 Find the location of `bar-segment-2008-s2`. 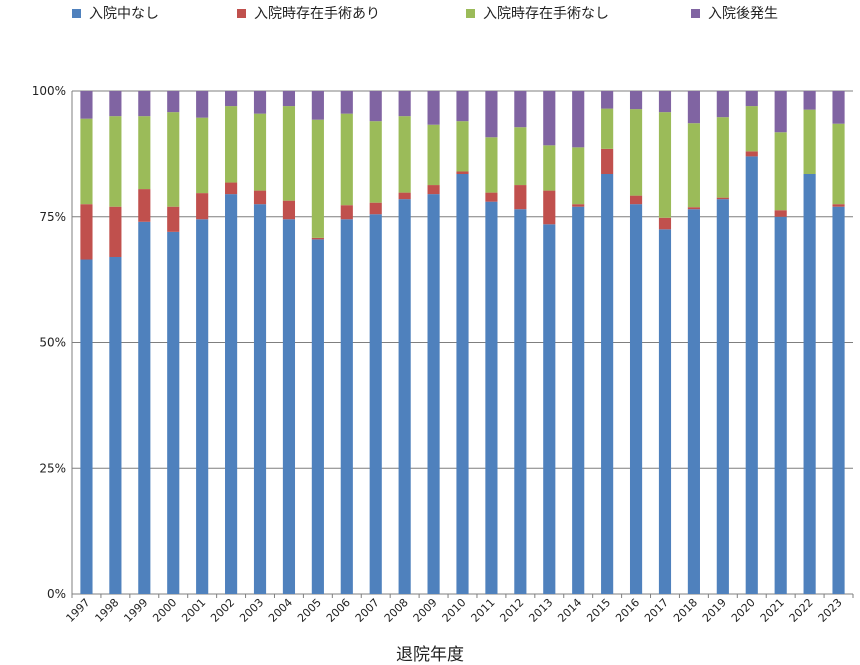

bar-segment-2008-s2 is located at coordinates (404, 154).